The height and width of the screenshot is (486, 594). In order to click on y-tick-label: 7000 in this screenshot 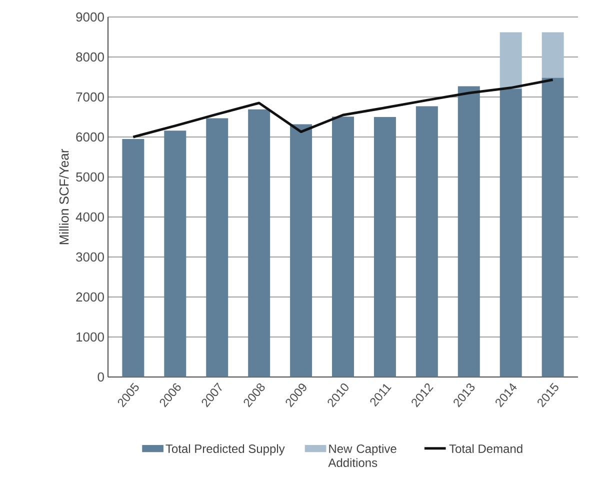, I will do `click(90, 97)`.